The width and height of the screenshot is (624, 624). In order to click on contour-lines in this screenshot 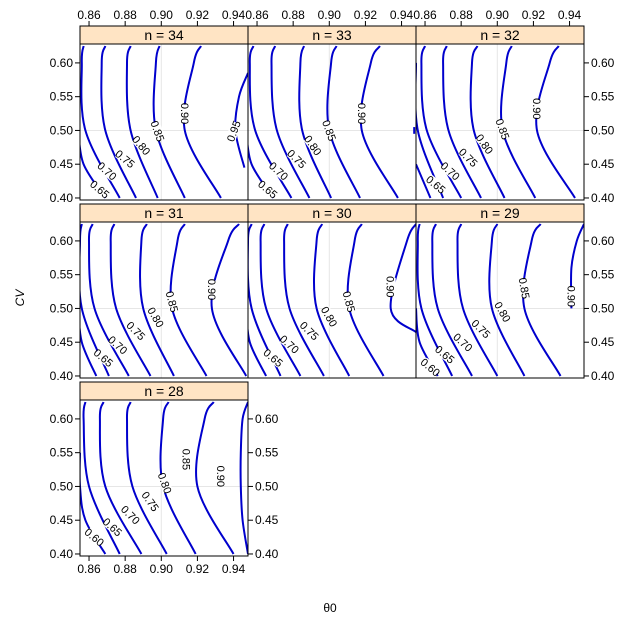, I will do `click(164, 300)`.